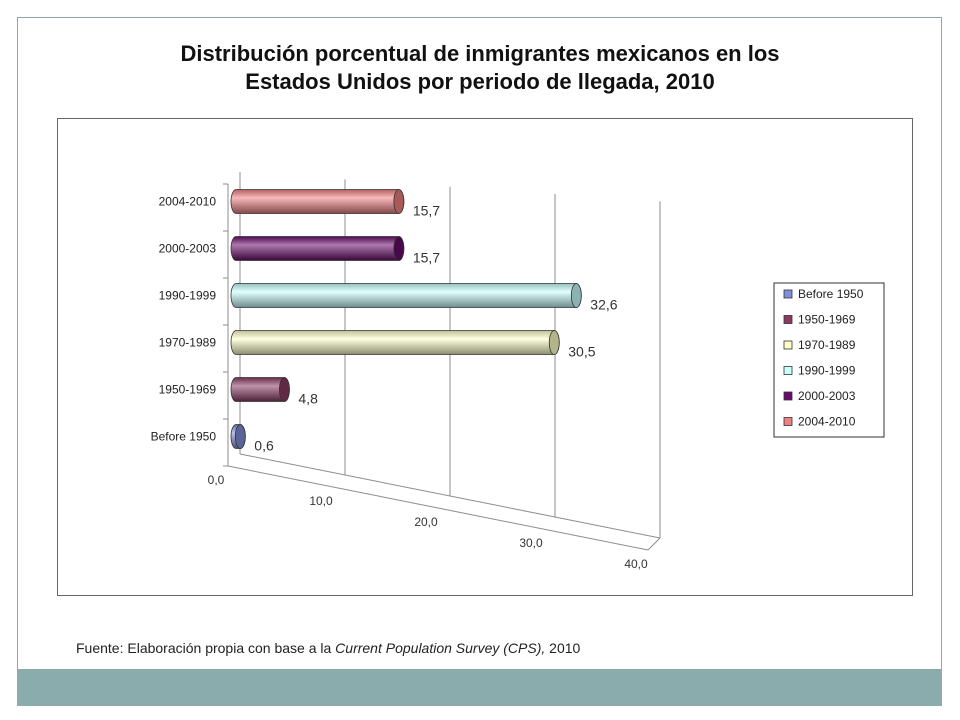 Image resolution: width=960 pixels, height=720 pixels. What do you see at coordinates (581, 352) in the screenshot?
I see `data-label: 30,5` at bounding box center [581, 352].